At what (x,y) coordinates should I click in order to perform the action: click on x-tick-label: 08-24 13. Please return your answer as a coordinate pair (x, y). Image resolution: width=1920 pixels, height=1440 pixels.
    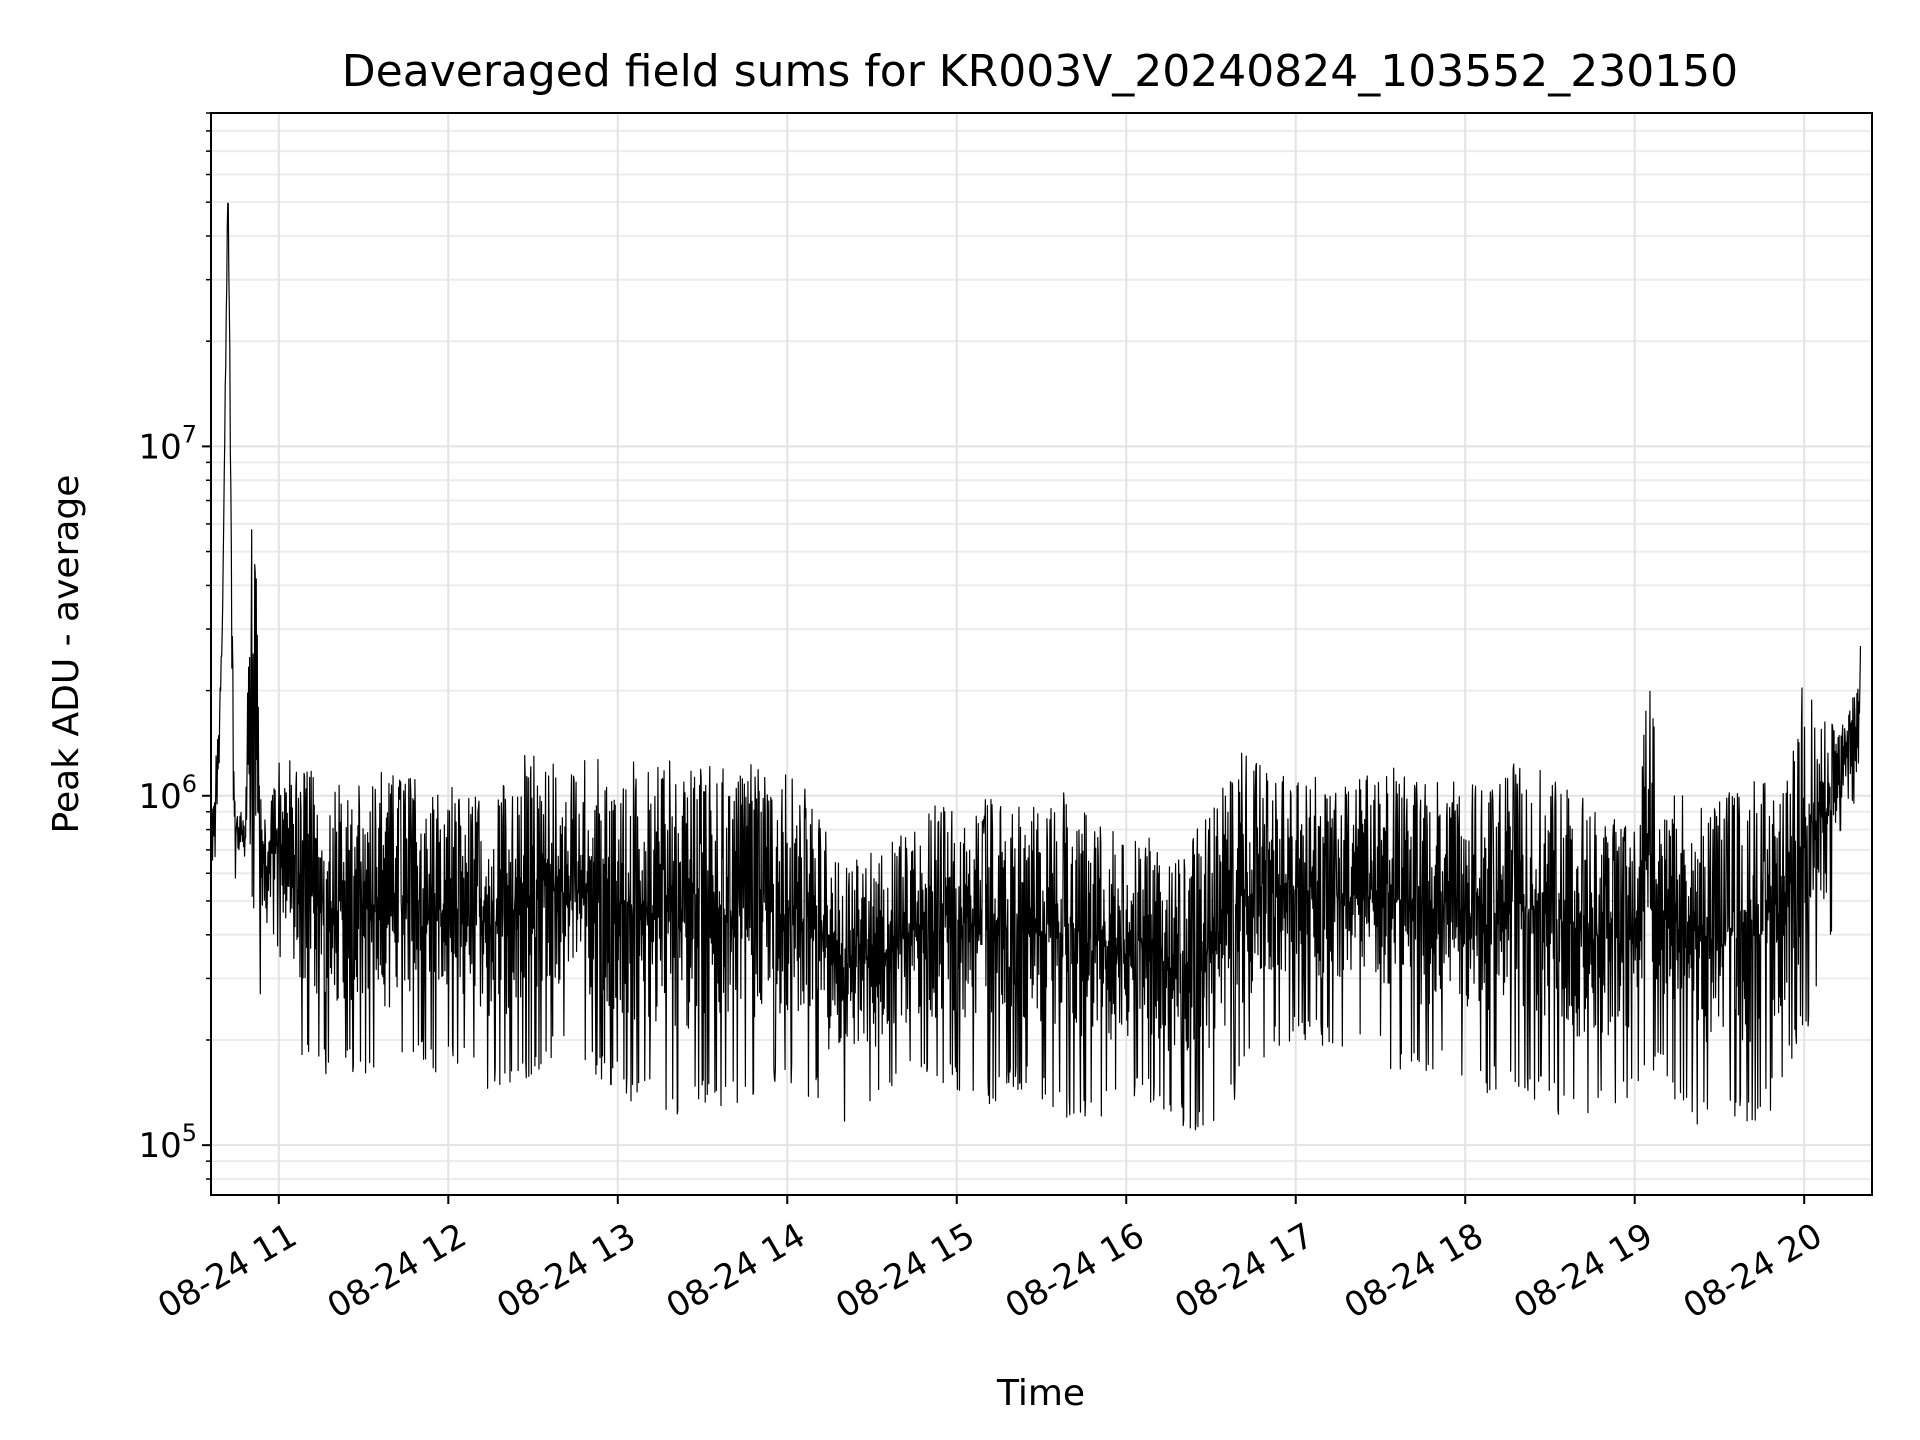
    Looking at the image, I should click on (566, 1271).